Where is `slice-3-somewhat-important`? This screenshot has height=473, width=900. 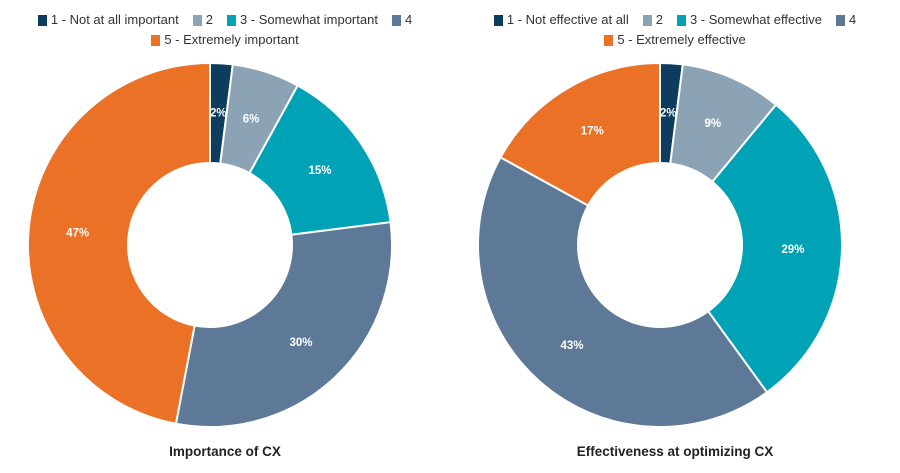
slice-3-somewhat-important is located at coordinates (320, 160).